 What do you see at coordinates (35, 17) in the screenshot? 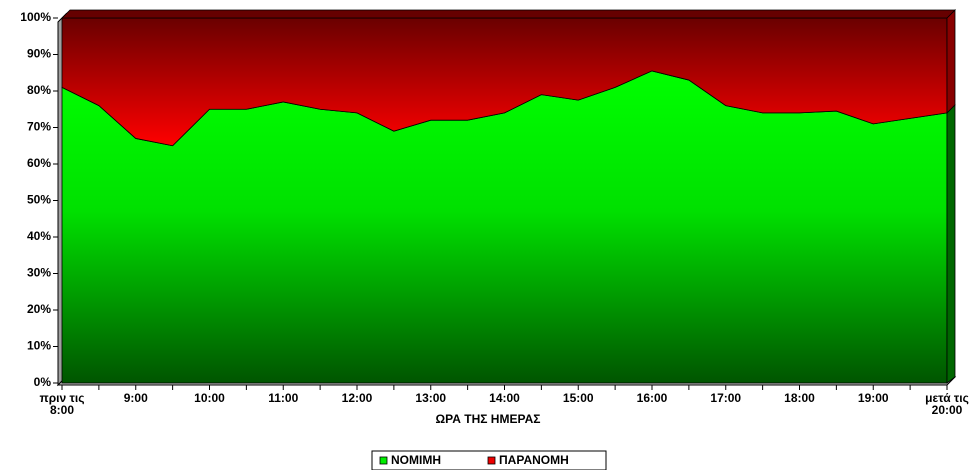
I see `y-tick-label: 100%` at bounding box center [35, 17].